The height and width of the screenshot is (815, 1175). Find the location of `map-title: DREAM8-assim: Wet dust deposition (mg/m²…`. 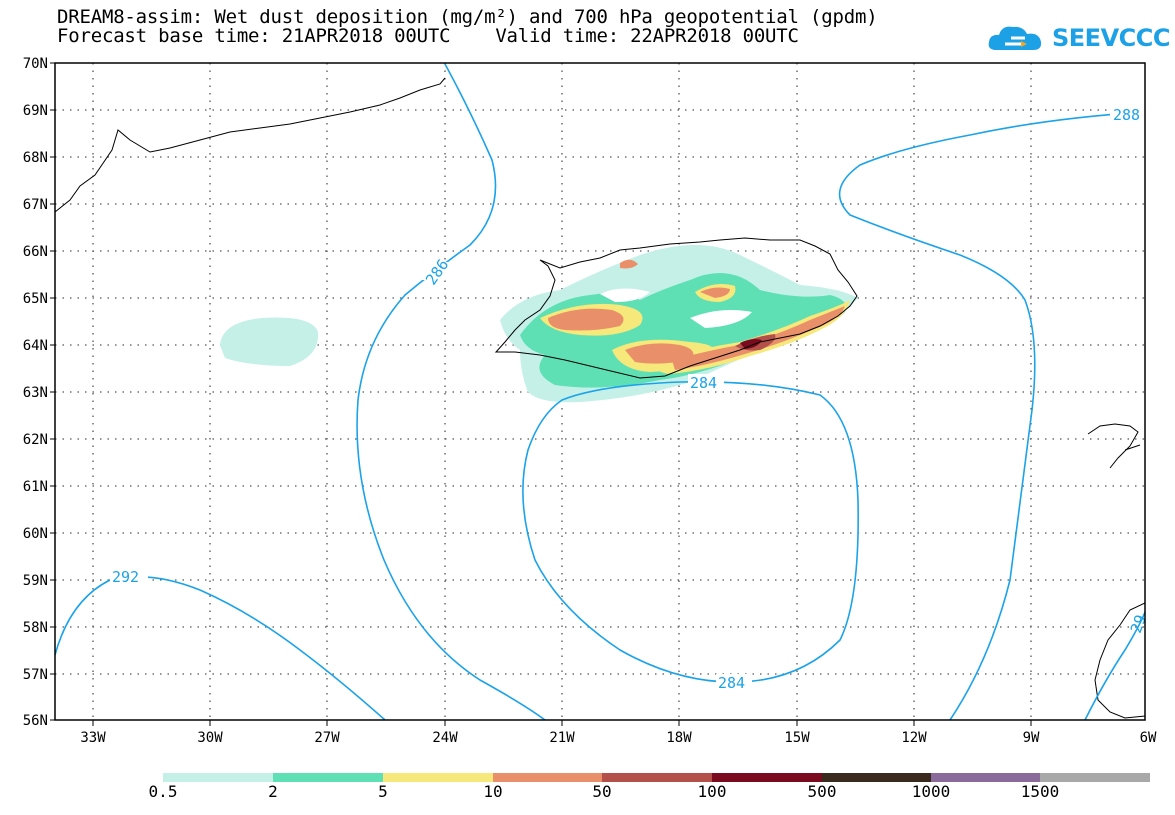

map-title: DREAM8-assim: Wet dust deposition (mg/m²… is located at coordinates (467, 17).